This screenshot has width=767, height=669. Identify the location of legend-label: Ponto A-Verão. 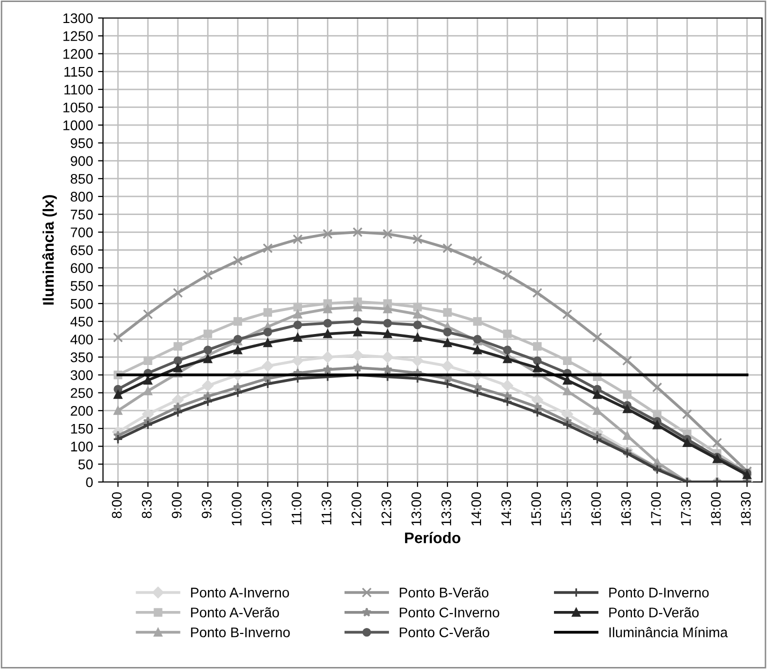
(235, 612).